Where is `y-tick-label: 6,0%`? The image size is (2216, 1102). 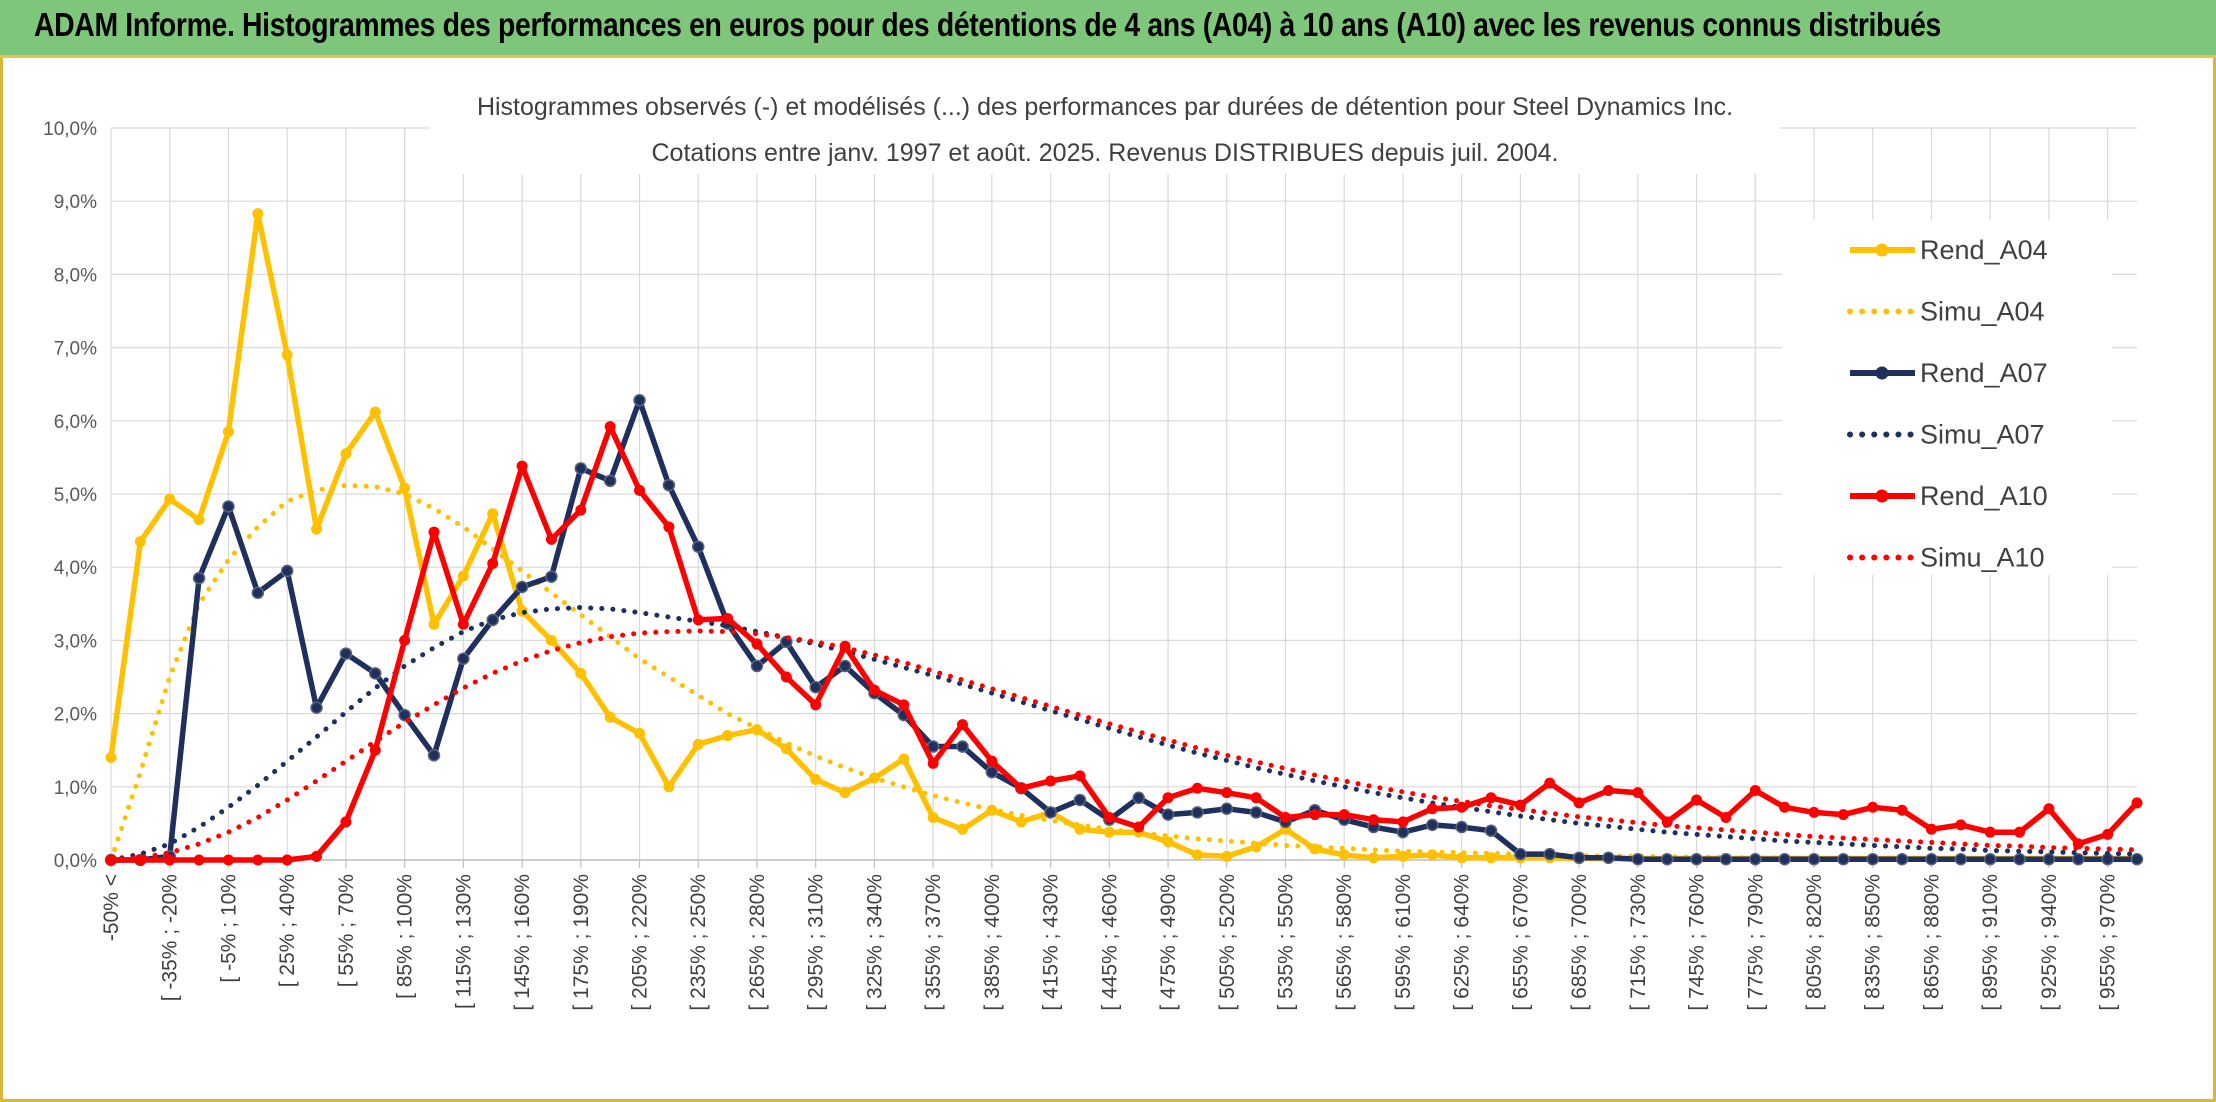
y-tick-label: 6,0% is located at coordinates (75, 422).